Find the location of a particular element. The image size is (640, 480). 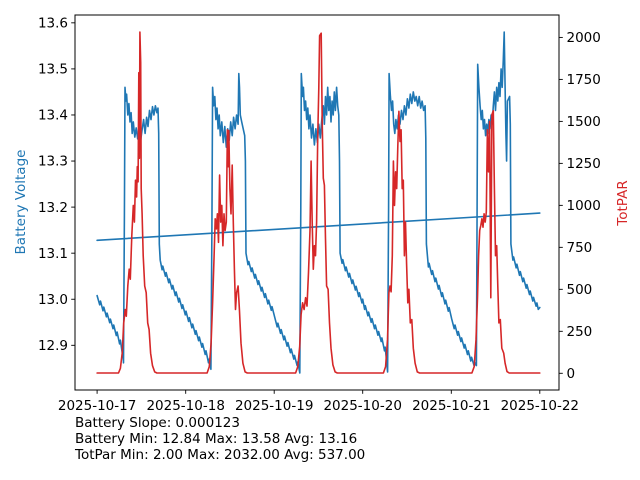

y-left-tick-label: 13.0 is located at coordinates (53, 300).